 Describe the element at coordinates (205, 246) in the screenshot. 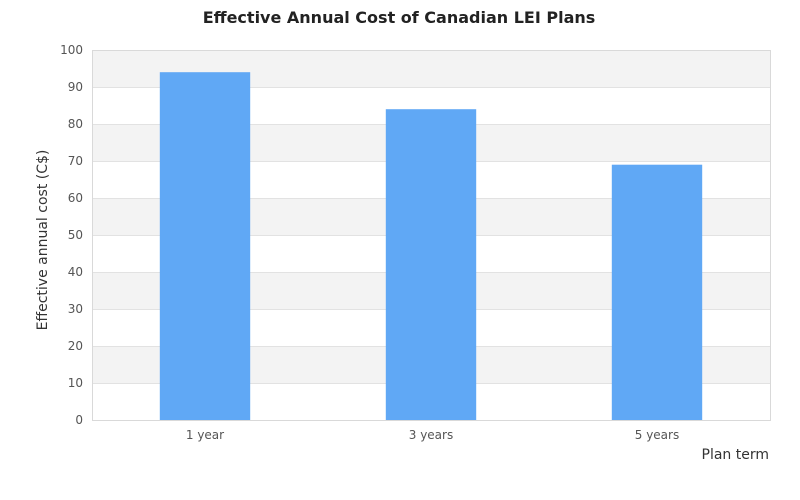

I see `bar-1-year` at that location.